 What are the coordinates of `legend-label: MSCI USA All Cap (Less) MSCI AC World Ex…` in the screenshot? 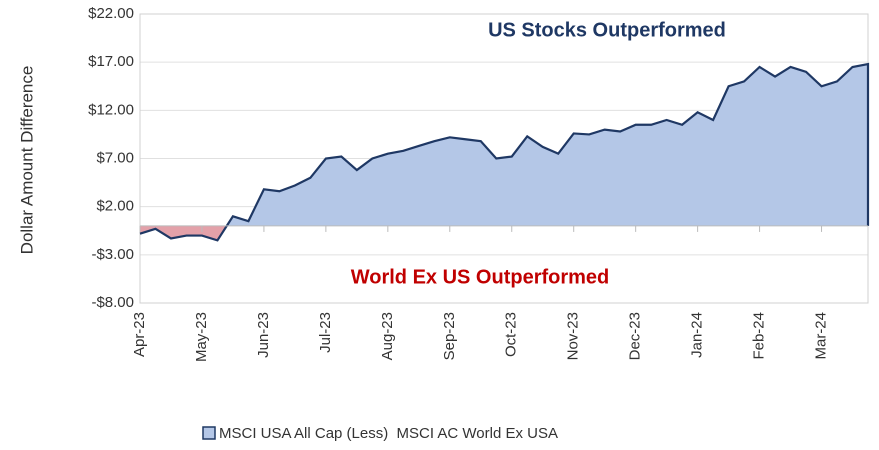 It's located at (388, 433).